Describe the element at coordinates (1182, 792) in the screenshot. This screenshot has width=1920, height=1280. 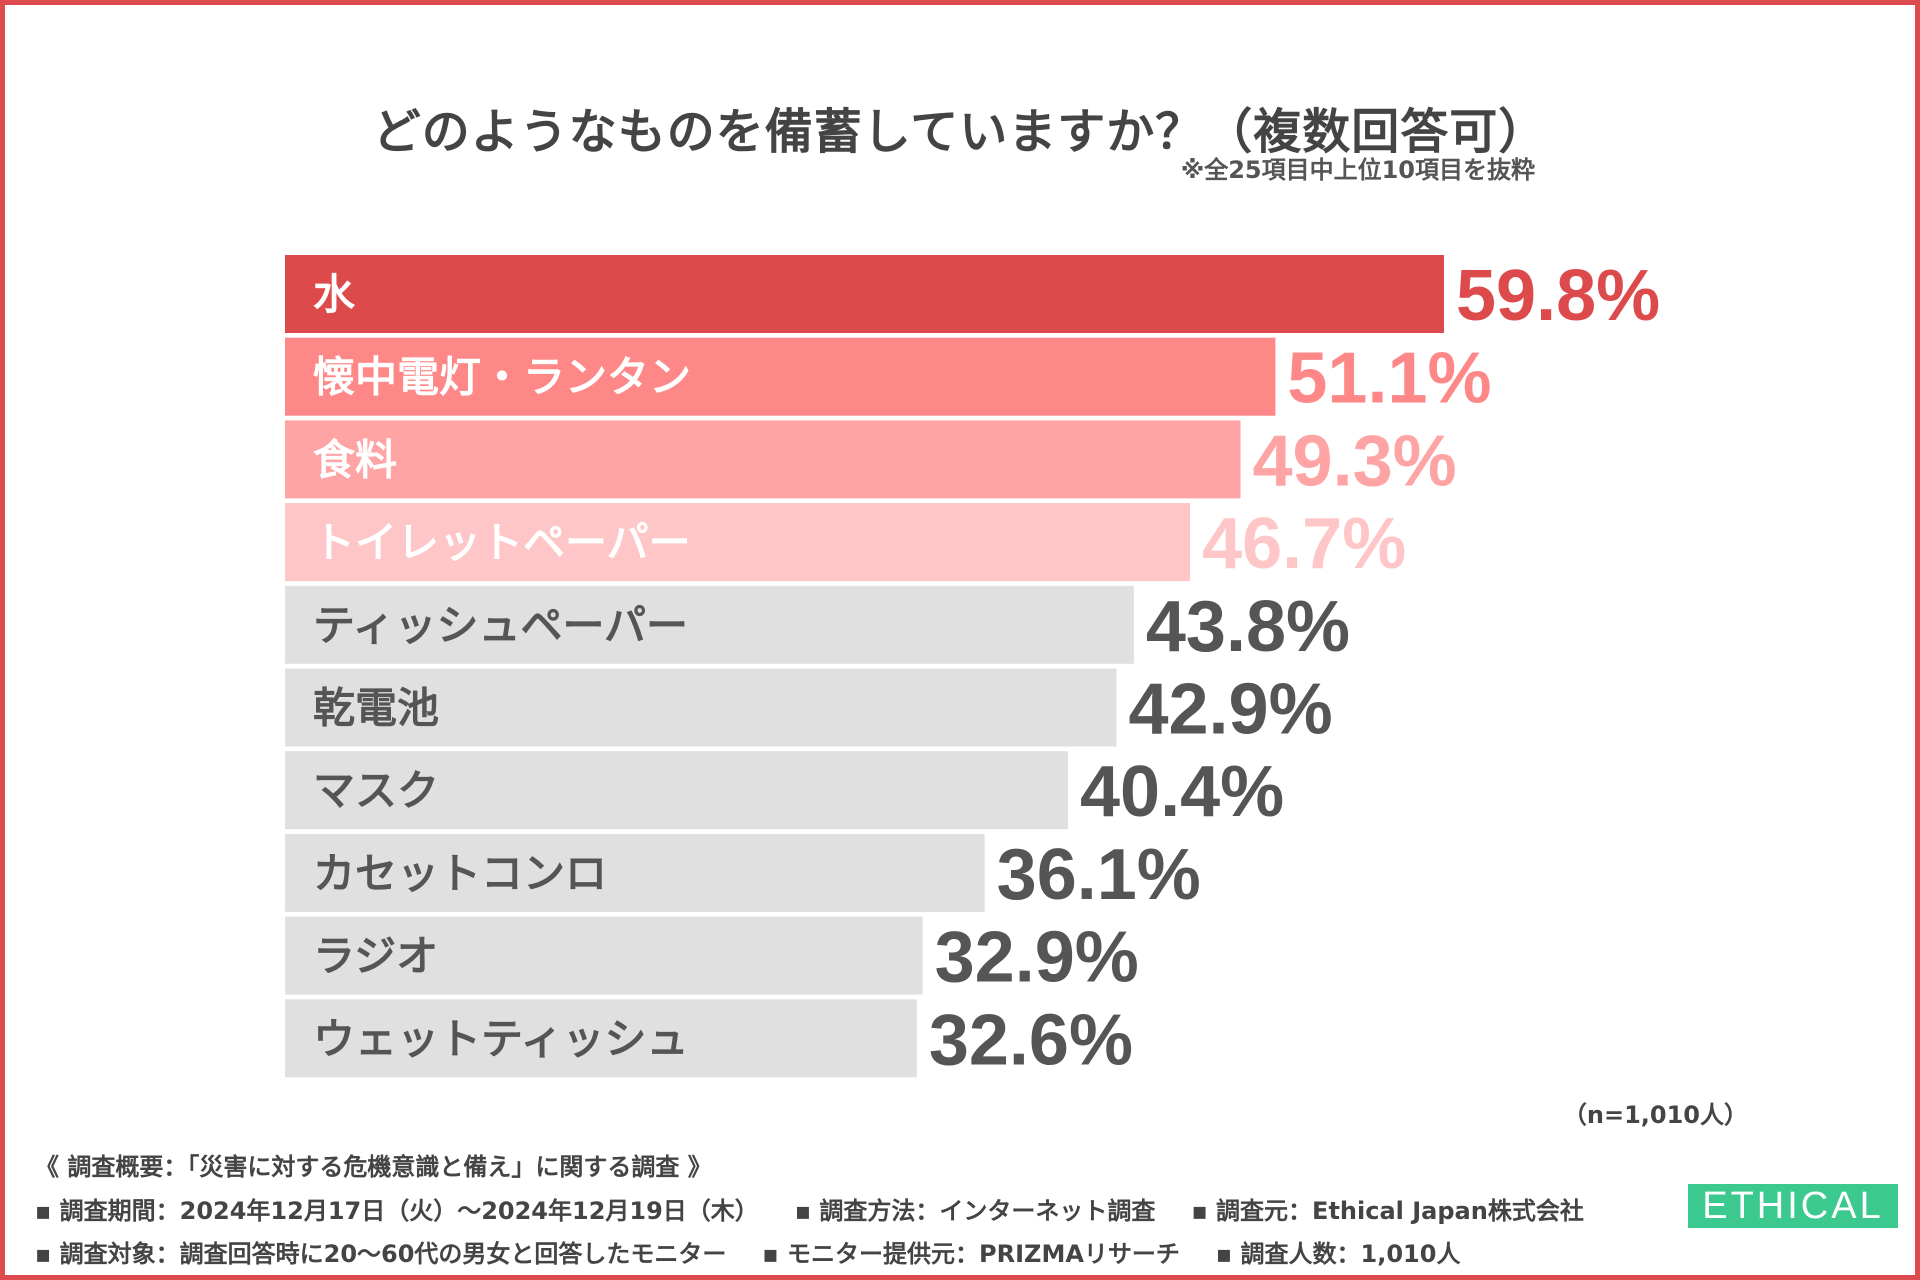
I see `value-label: 40.4%` at that location.